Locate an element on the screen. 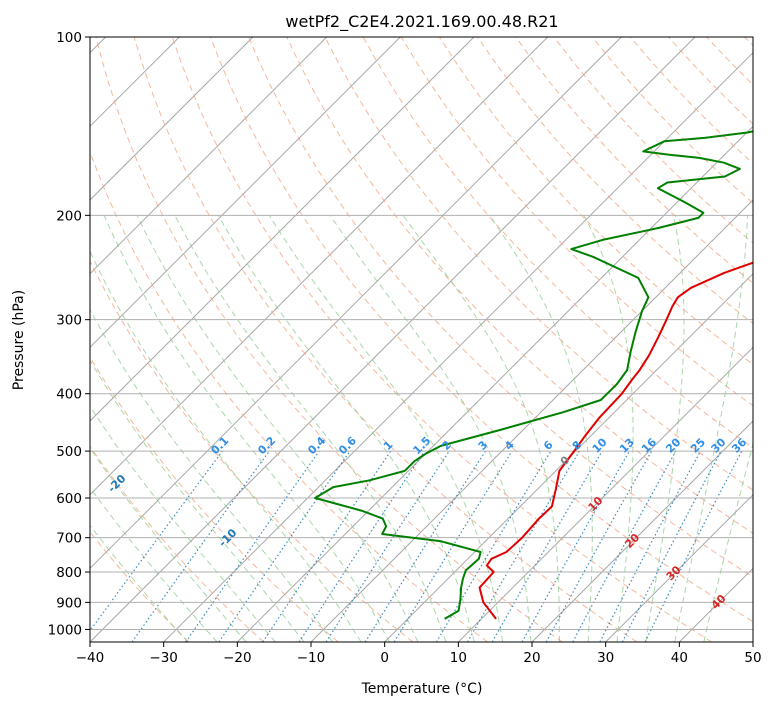 The width and height of the screenshot is (775, 708). x-tick-label: 30 is located at coordinates (605, 658).